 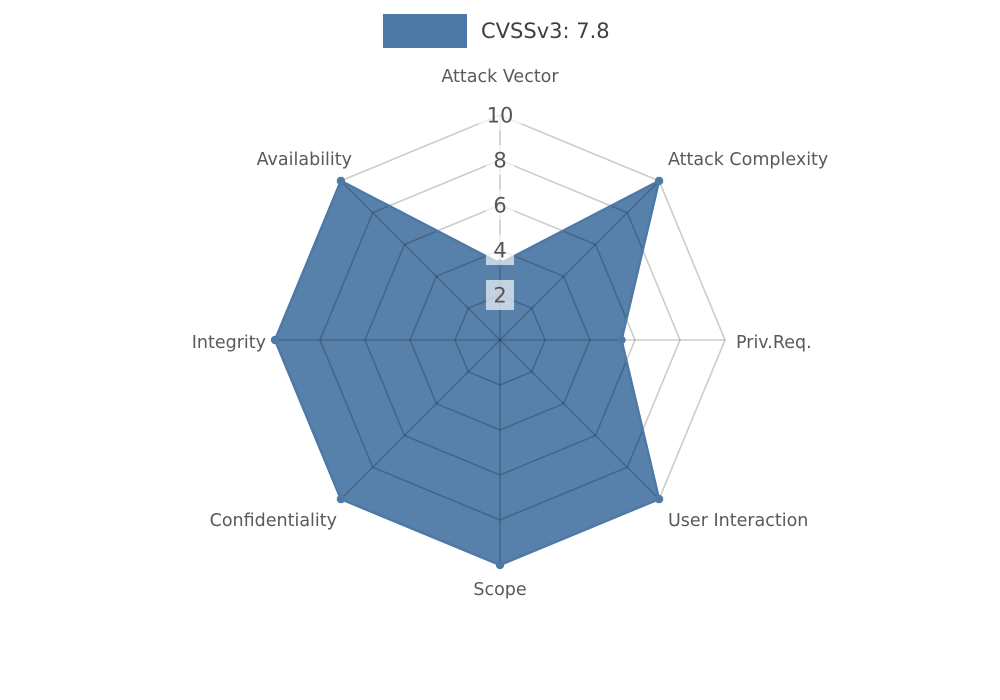 I want to click on axis-label-integrity: Integrity, so click(x=229, y=343).